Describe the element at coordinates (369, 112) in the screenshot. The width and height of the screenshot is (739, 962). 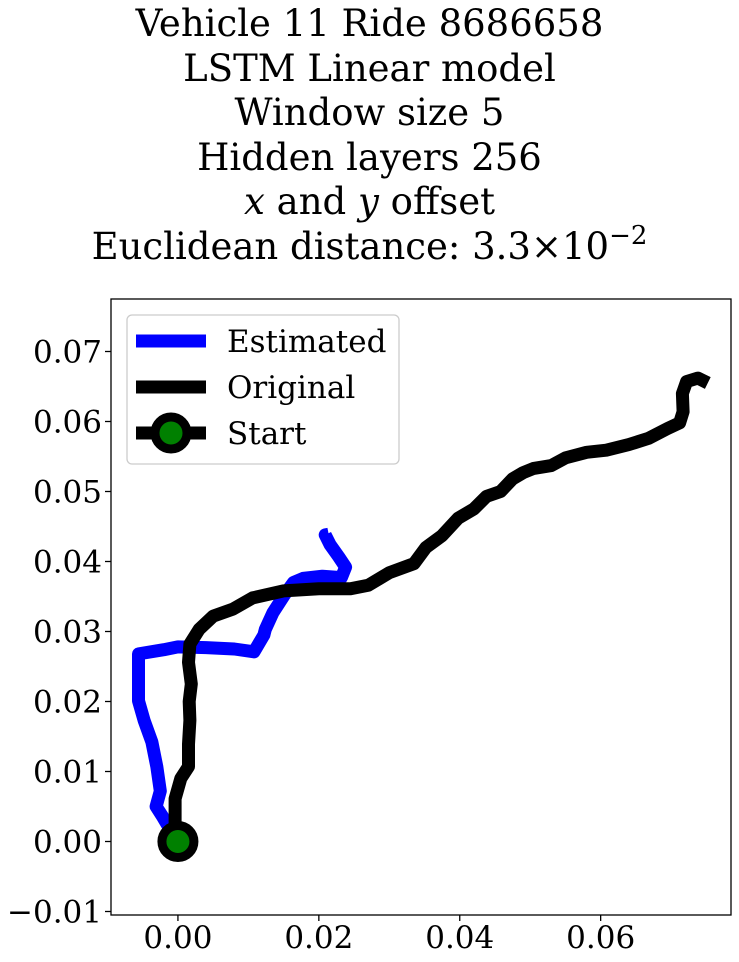
I see `title-line-3: Window size 5` at that location.